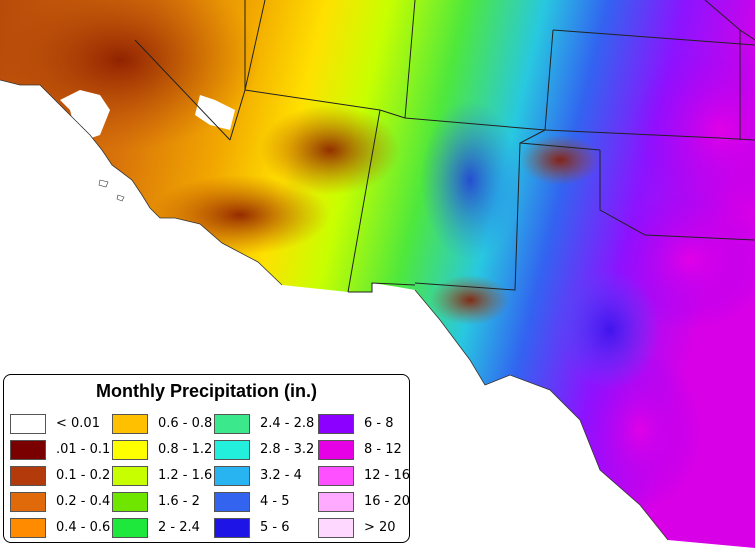 The height and width of the screenshot is (548, 755). I want to click on legend-label: 0.1 - 0.2, so click(83, 475).